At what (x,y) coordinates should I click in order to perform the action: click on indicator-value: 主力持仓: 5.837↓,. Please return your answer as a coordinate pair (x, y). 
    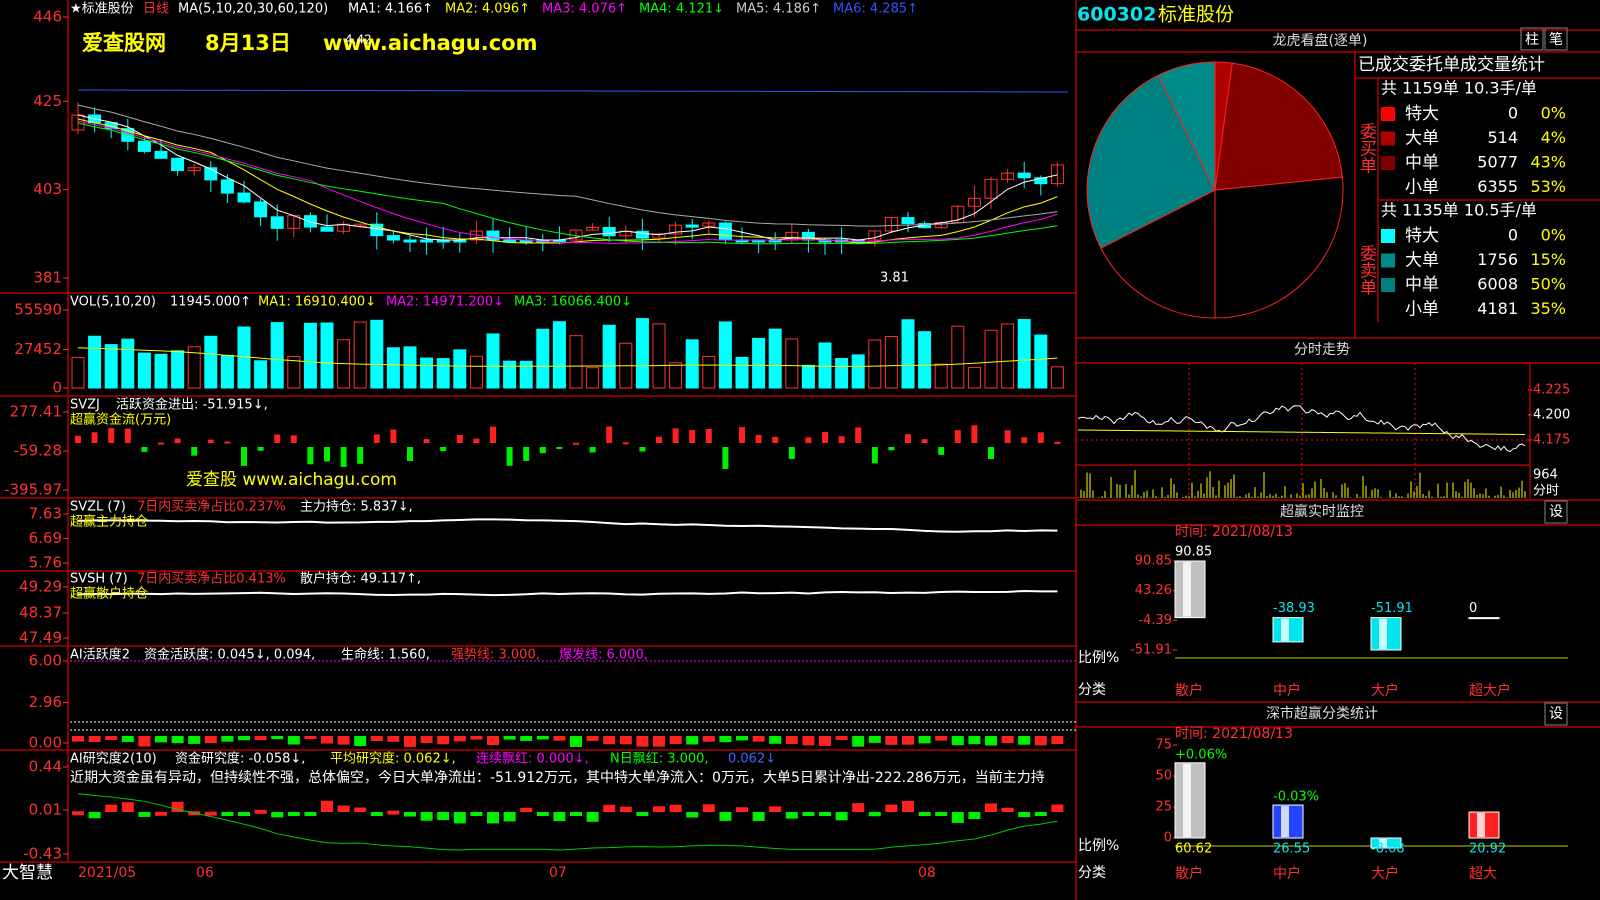
    Looking at the image, I should click on (356, 507).